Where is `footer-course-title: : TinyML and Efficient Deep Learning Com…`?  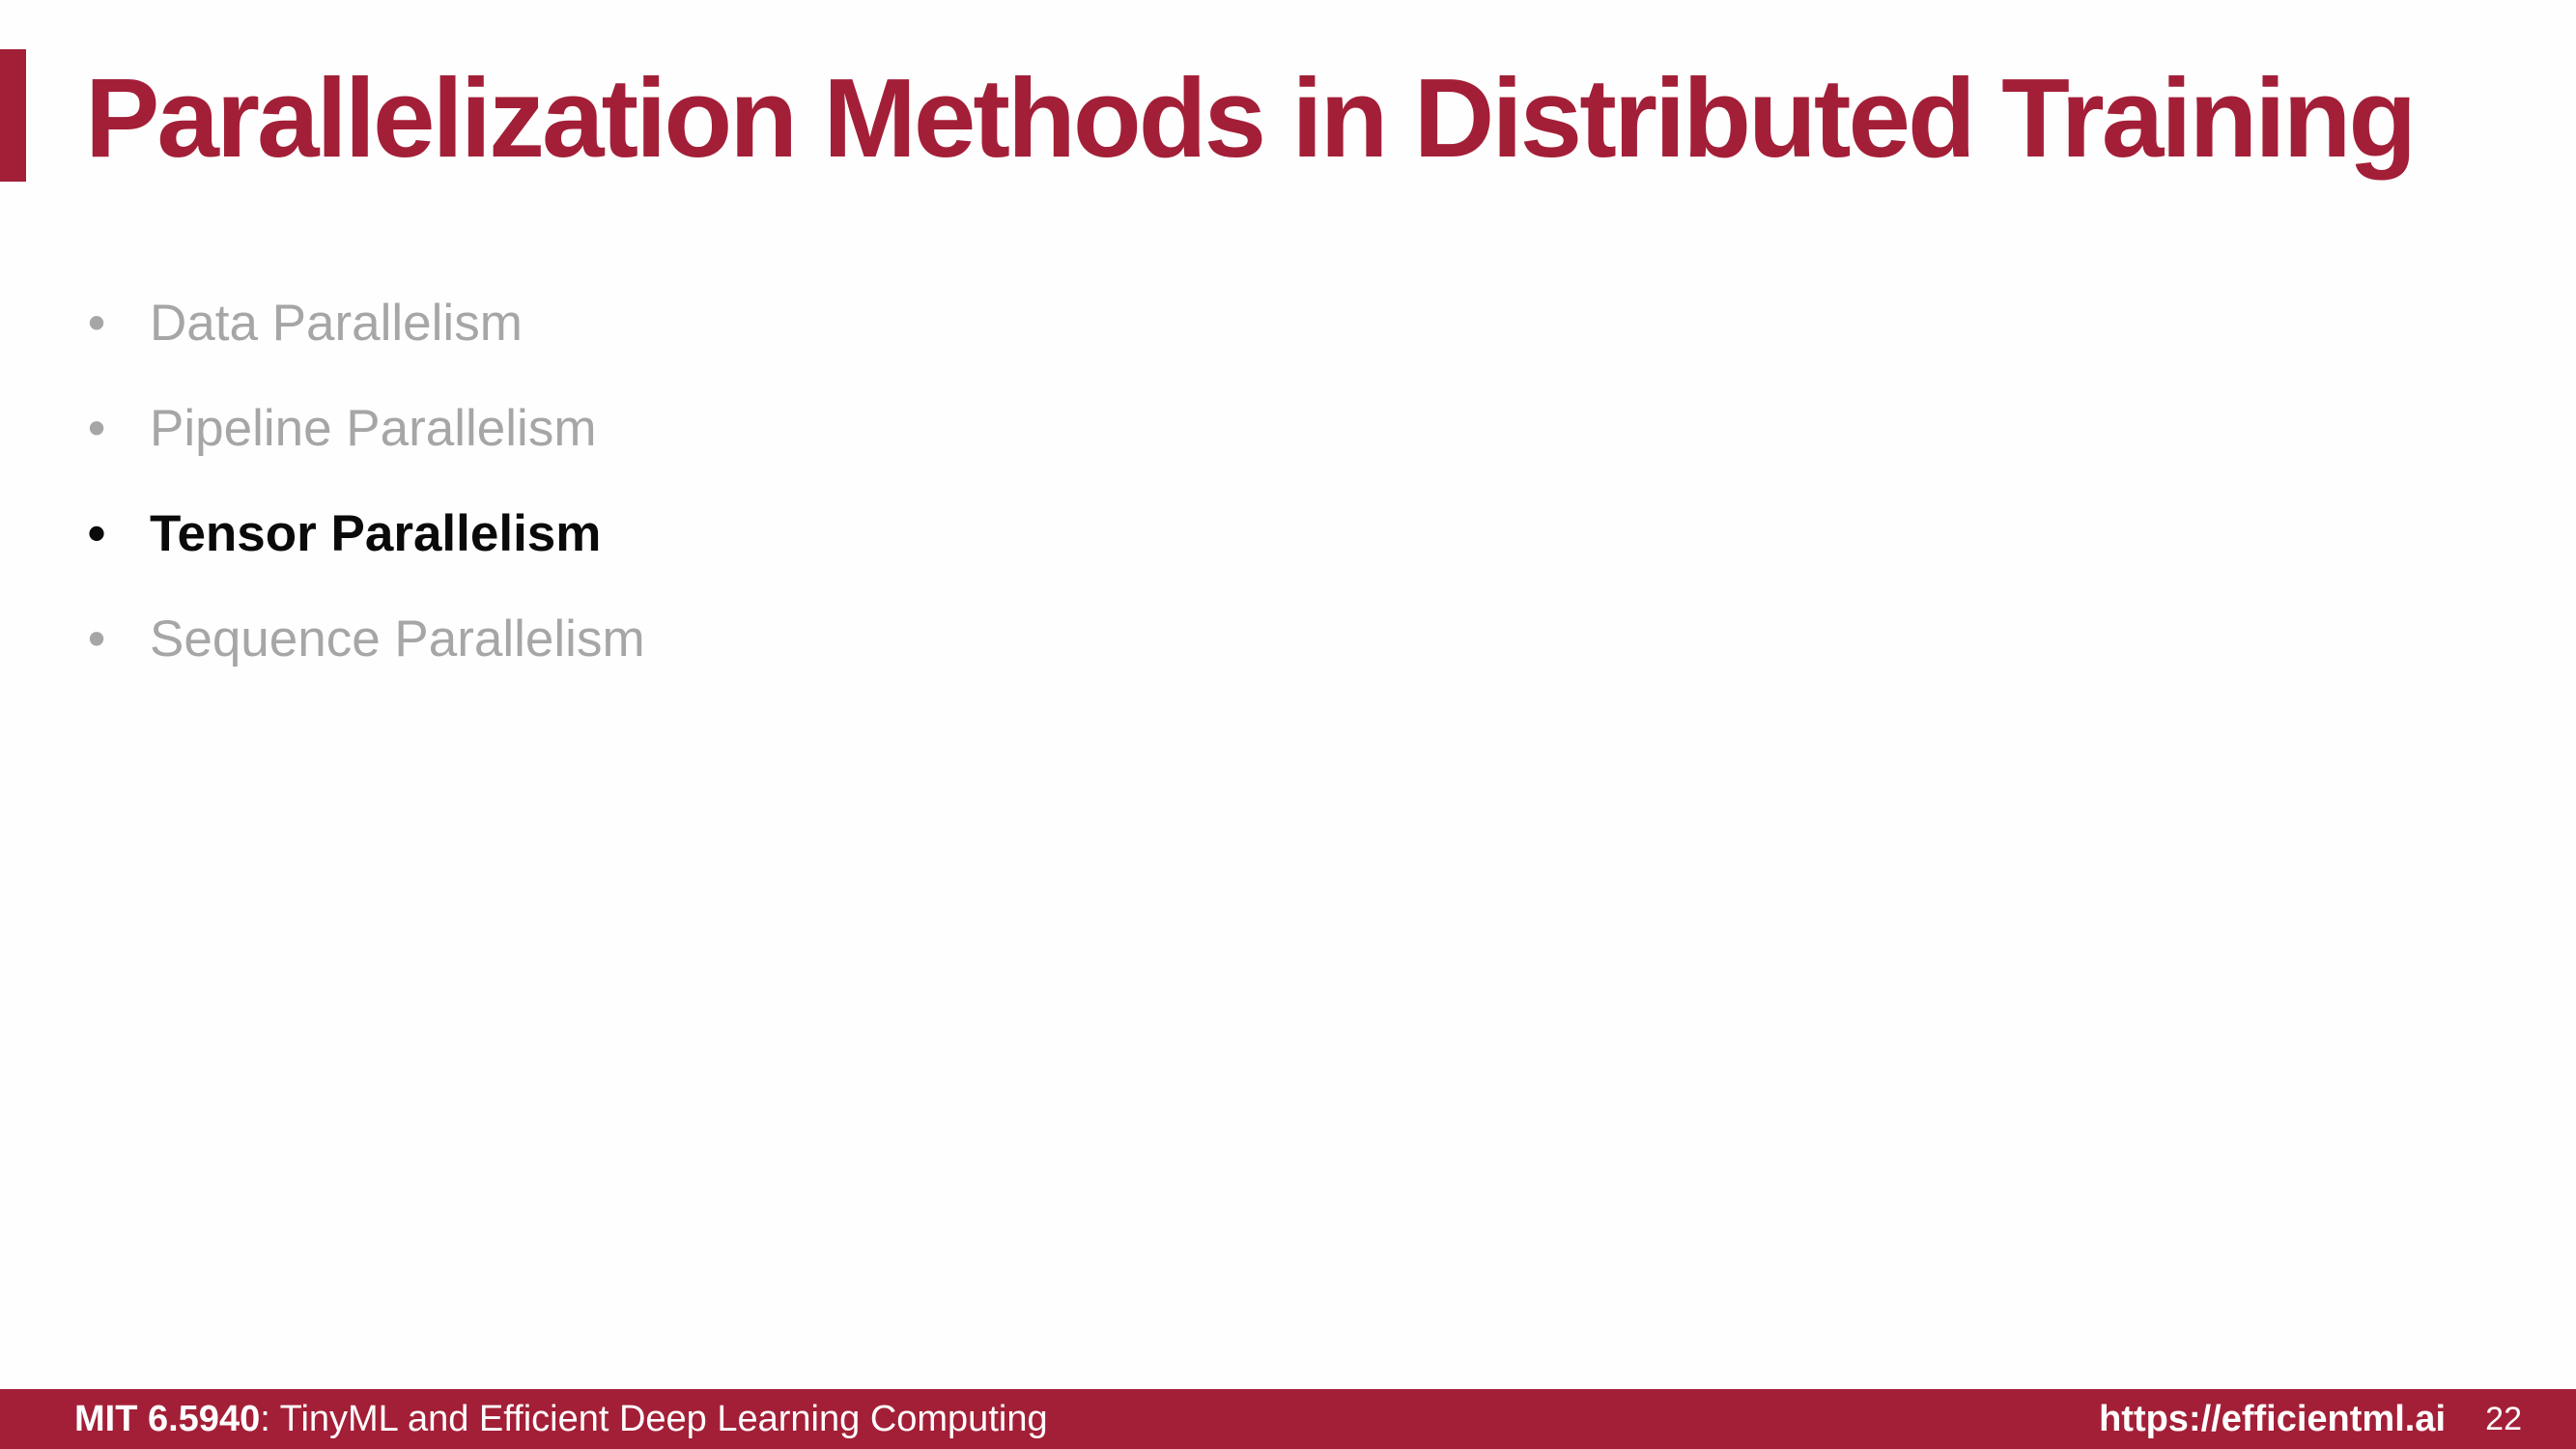
footer-course-title: : TinyML and Efficient Deep Learning Com… is located at coordinates (654, 1419).